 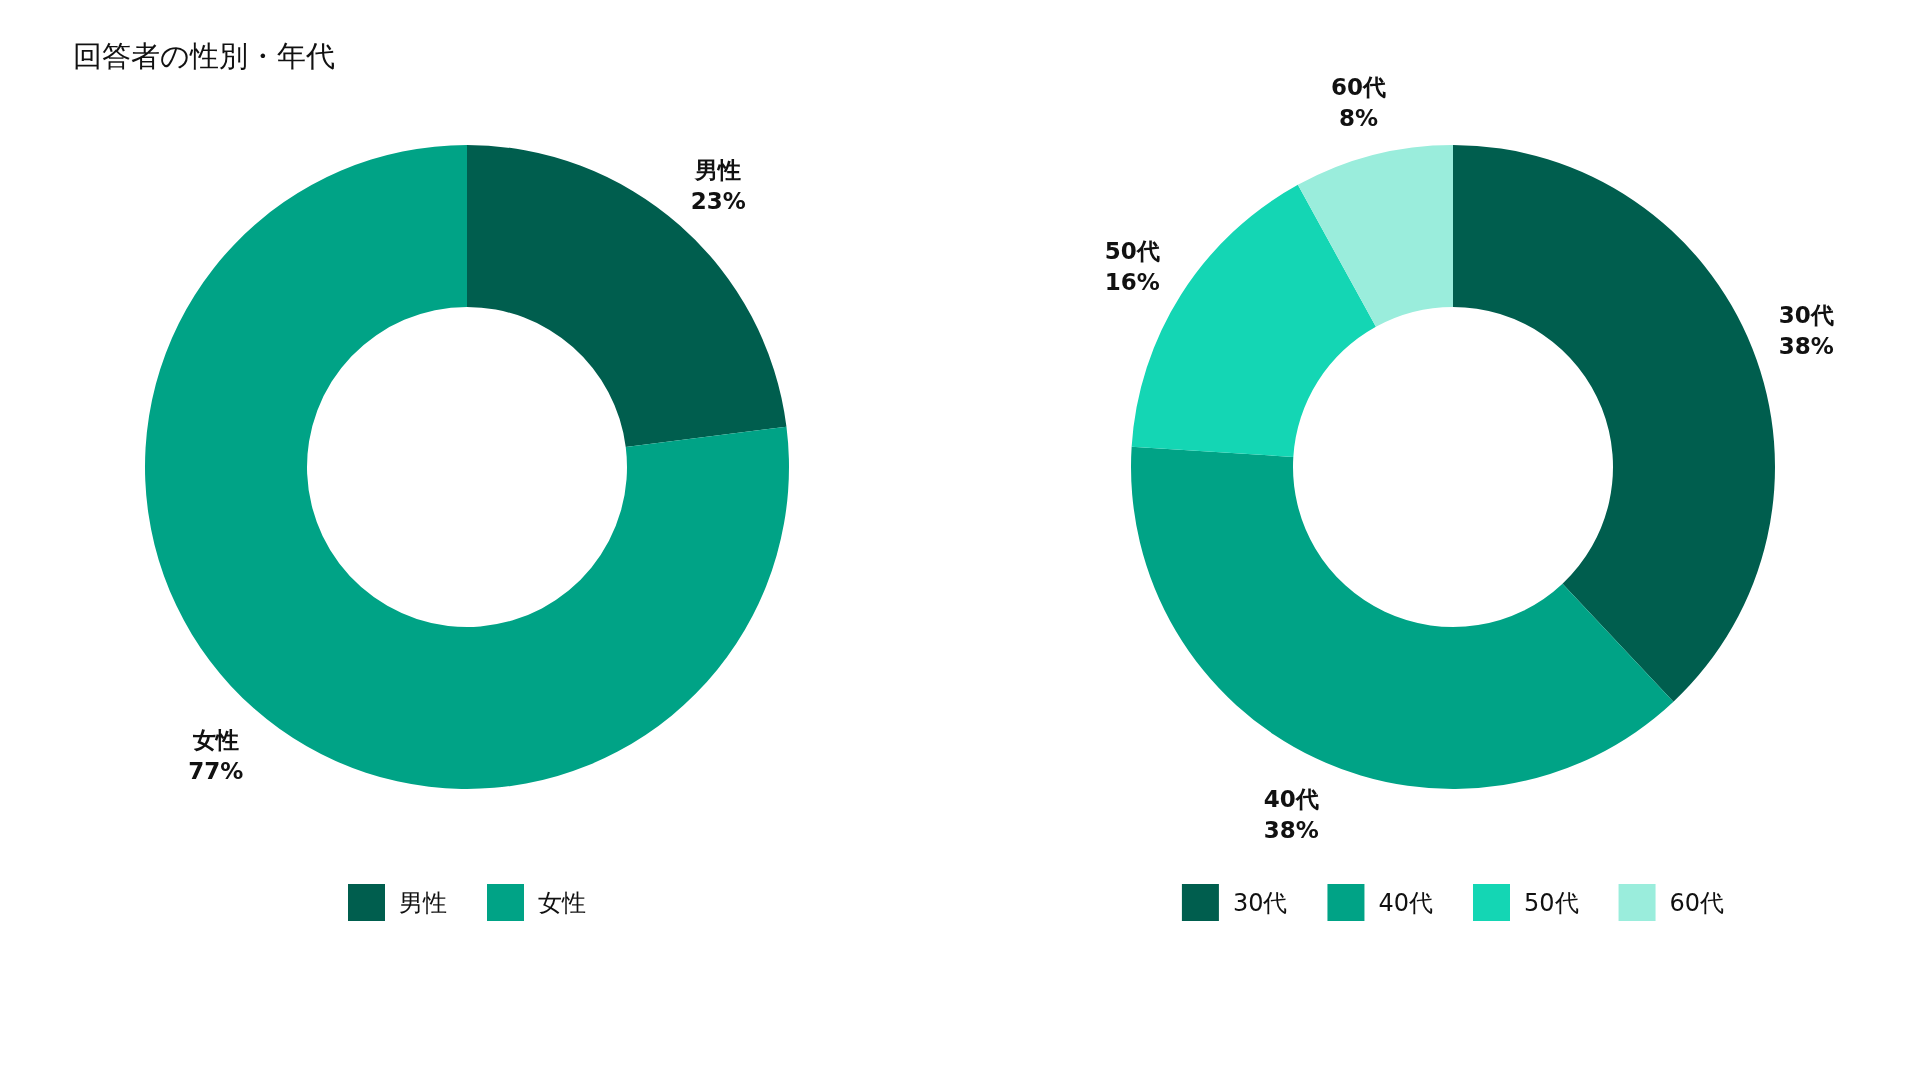 What do you see at coordinates (718, 169) in the screenshot?
I see `slice-label: 男性` at bounding box center [718, 169].